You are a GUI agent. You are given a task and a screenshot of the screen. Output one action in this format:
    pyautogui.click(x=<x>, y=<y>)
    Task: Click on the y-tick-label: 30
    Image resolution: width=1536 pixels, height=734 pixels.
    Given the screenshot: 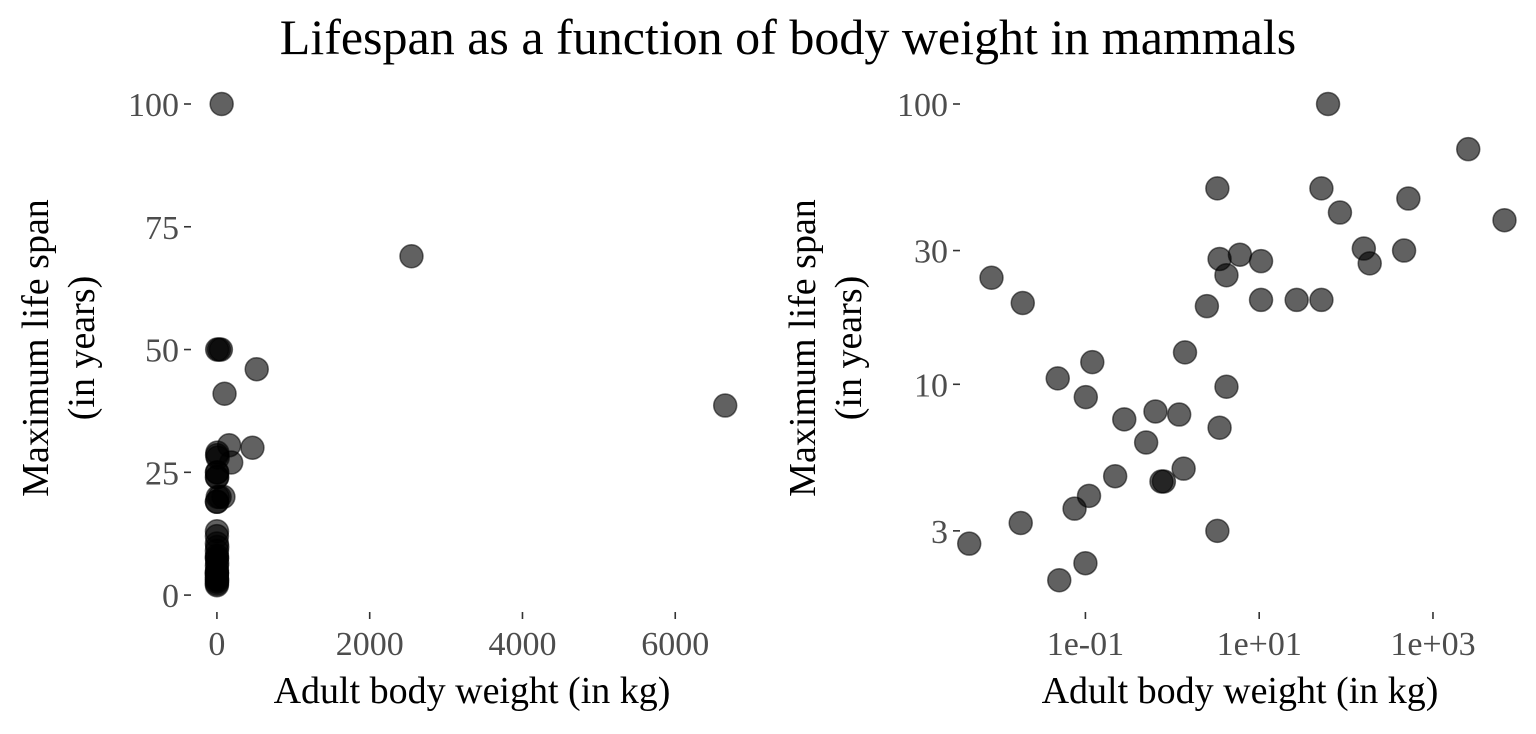 What is the action you would take?
    pyautogui.click(x=931, y=252)
    